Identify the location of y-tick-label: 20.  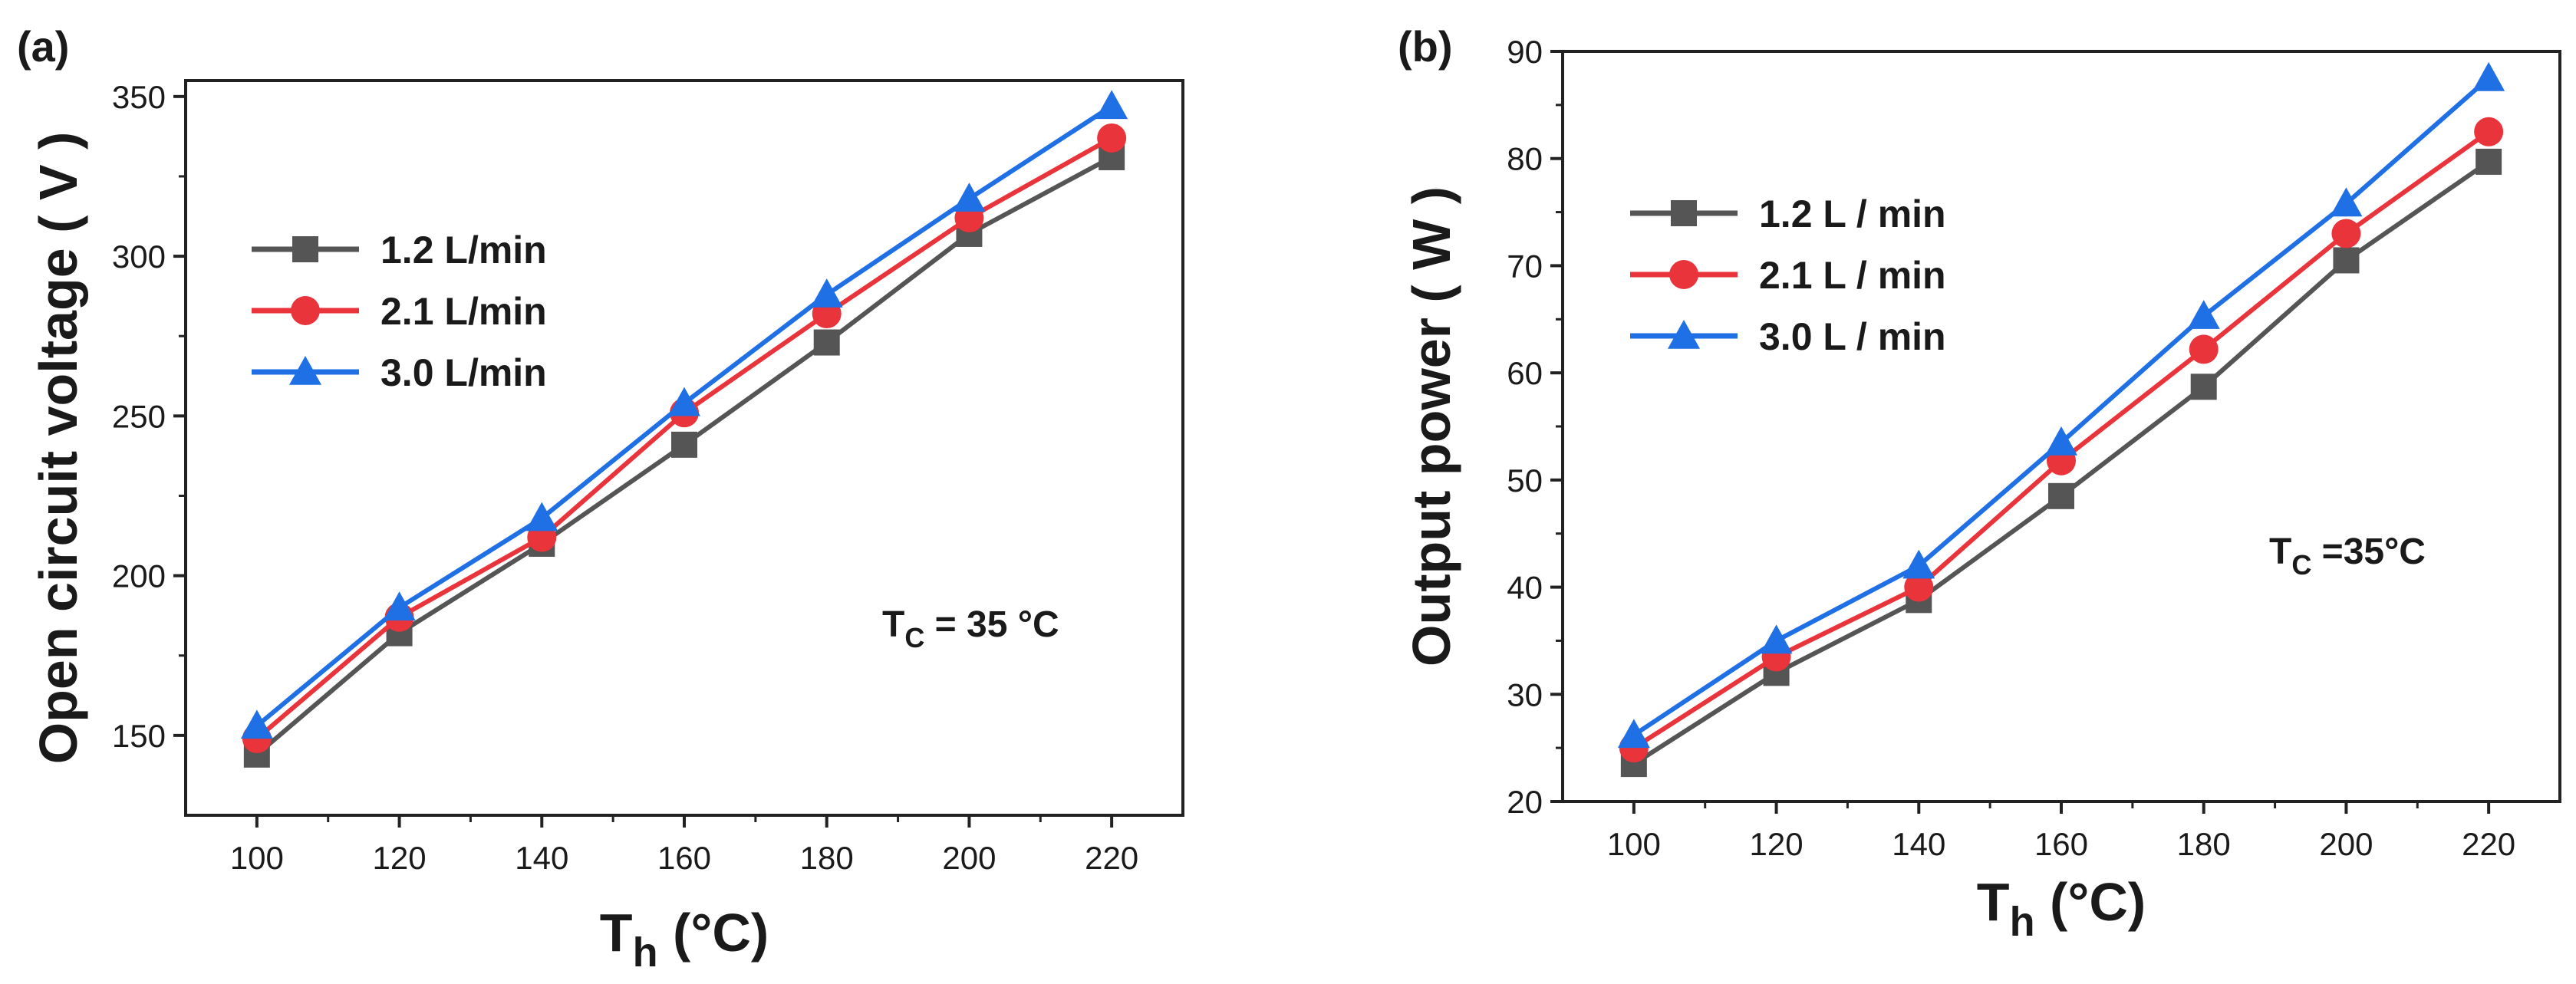
(1525, 802).